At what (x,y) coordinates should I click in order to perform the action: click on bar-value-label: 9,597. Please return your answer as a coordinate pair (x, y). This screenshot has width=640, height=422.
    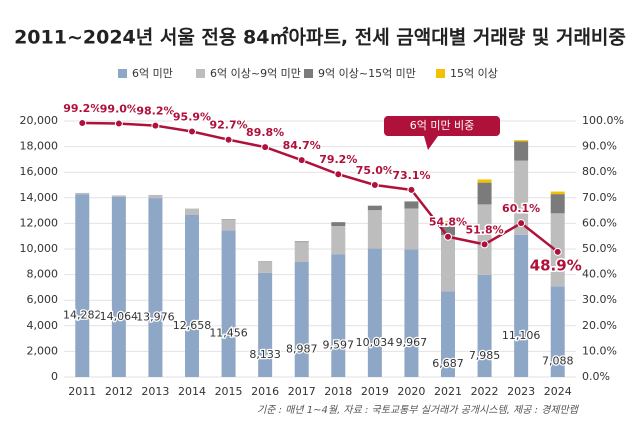
    Looking at the image, I should click on (339, 345).